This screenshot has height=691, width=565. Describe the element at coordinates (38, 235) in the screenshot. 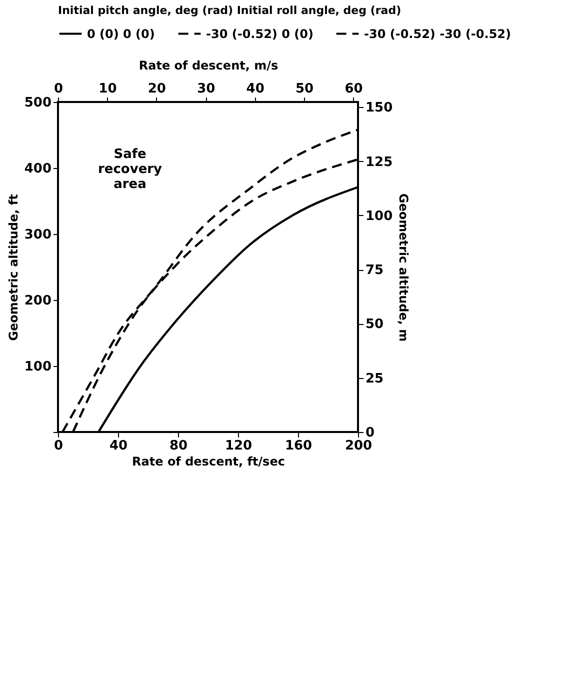

I see `y-tick-label: 300` at that location.